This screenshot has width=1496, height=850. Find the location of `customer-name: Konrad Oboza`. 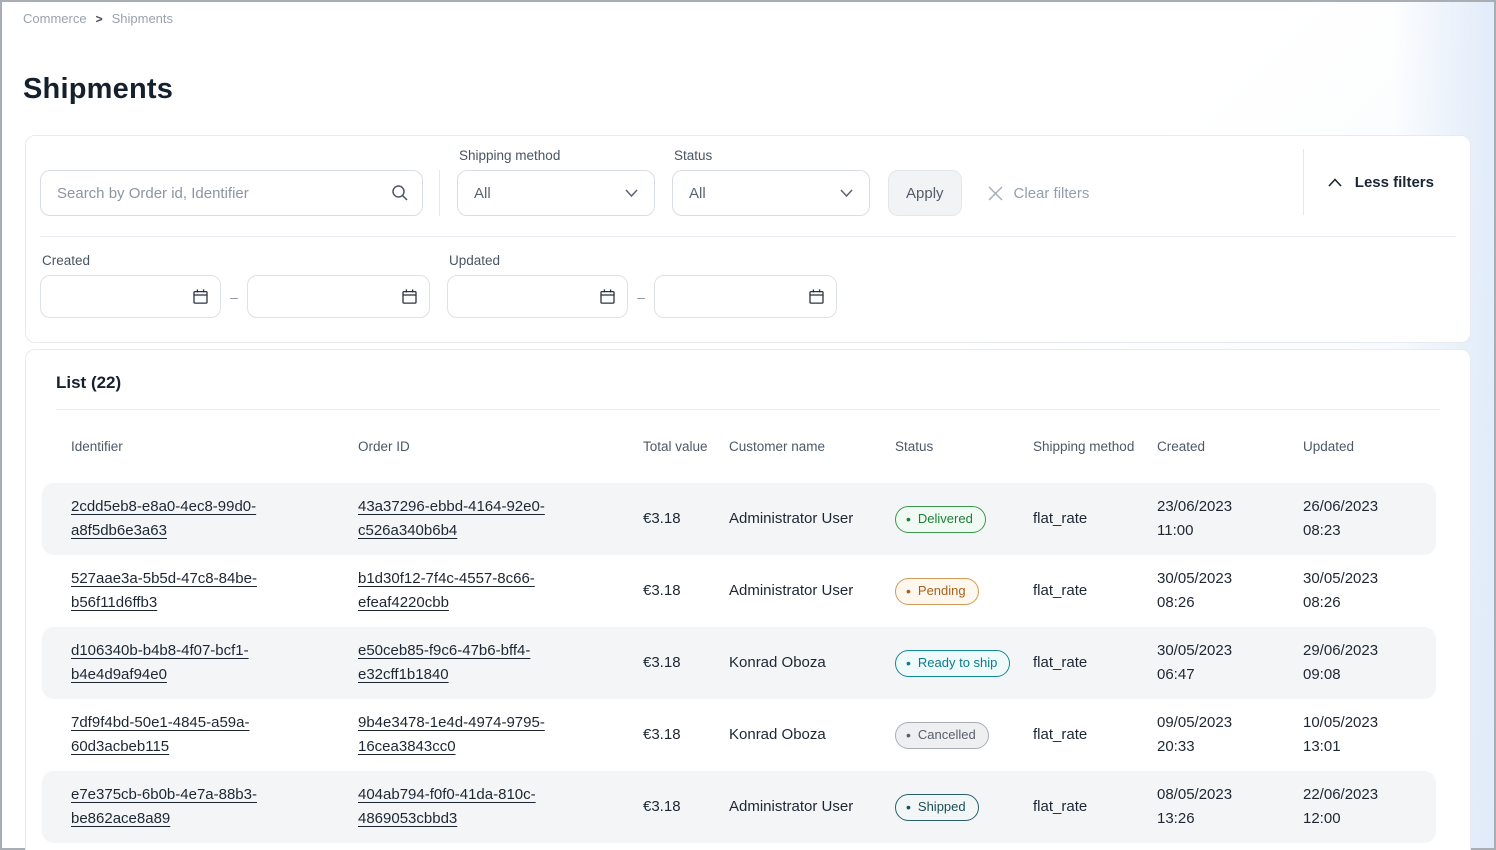

customer-name: Konrad Oboza is located at coordinates (777, 734).